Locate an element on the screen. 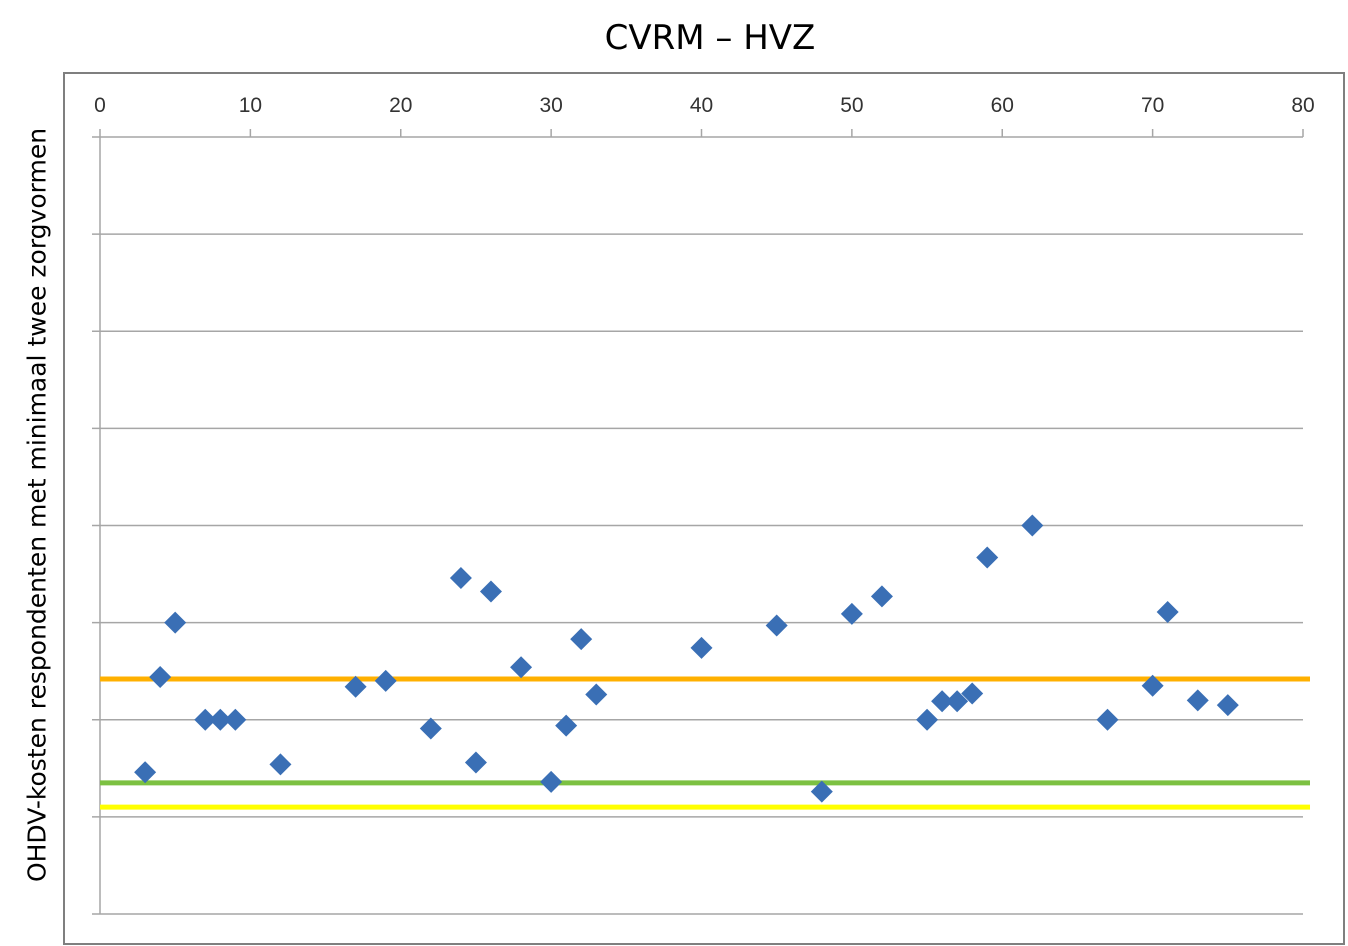  x-tick-label: 60 is located at coordinates (1002, 105).